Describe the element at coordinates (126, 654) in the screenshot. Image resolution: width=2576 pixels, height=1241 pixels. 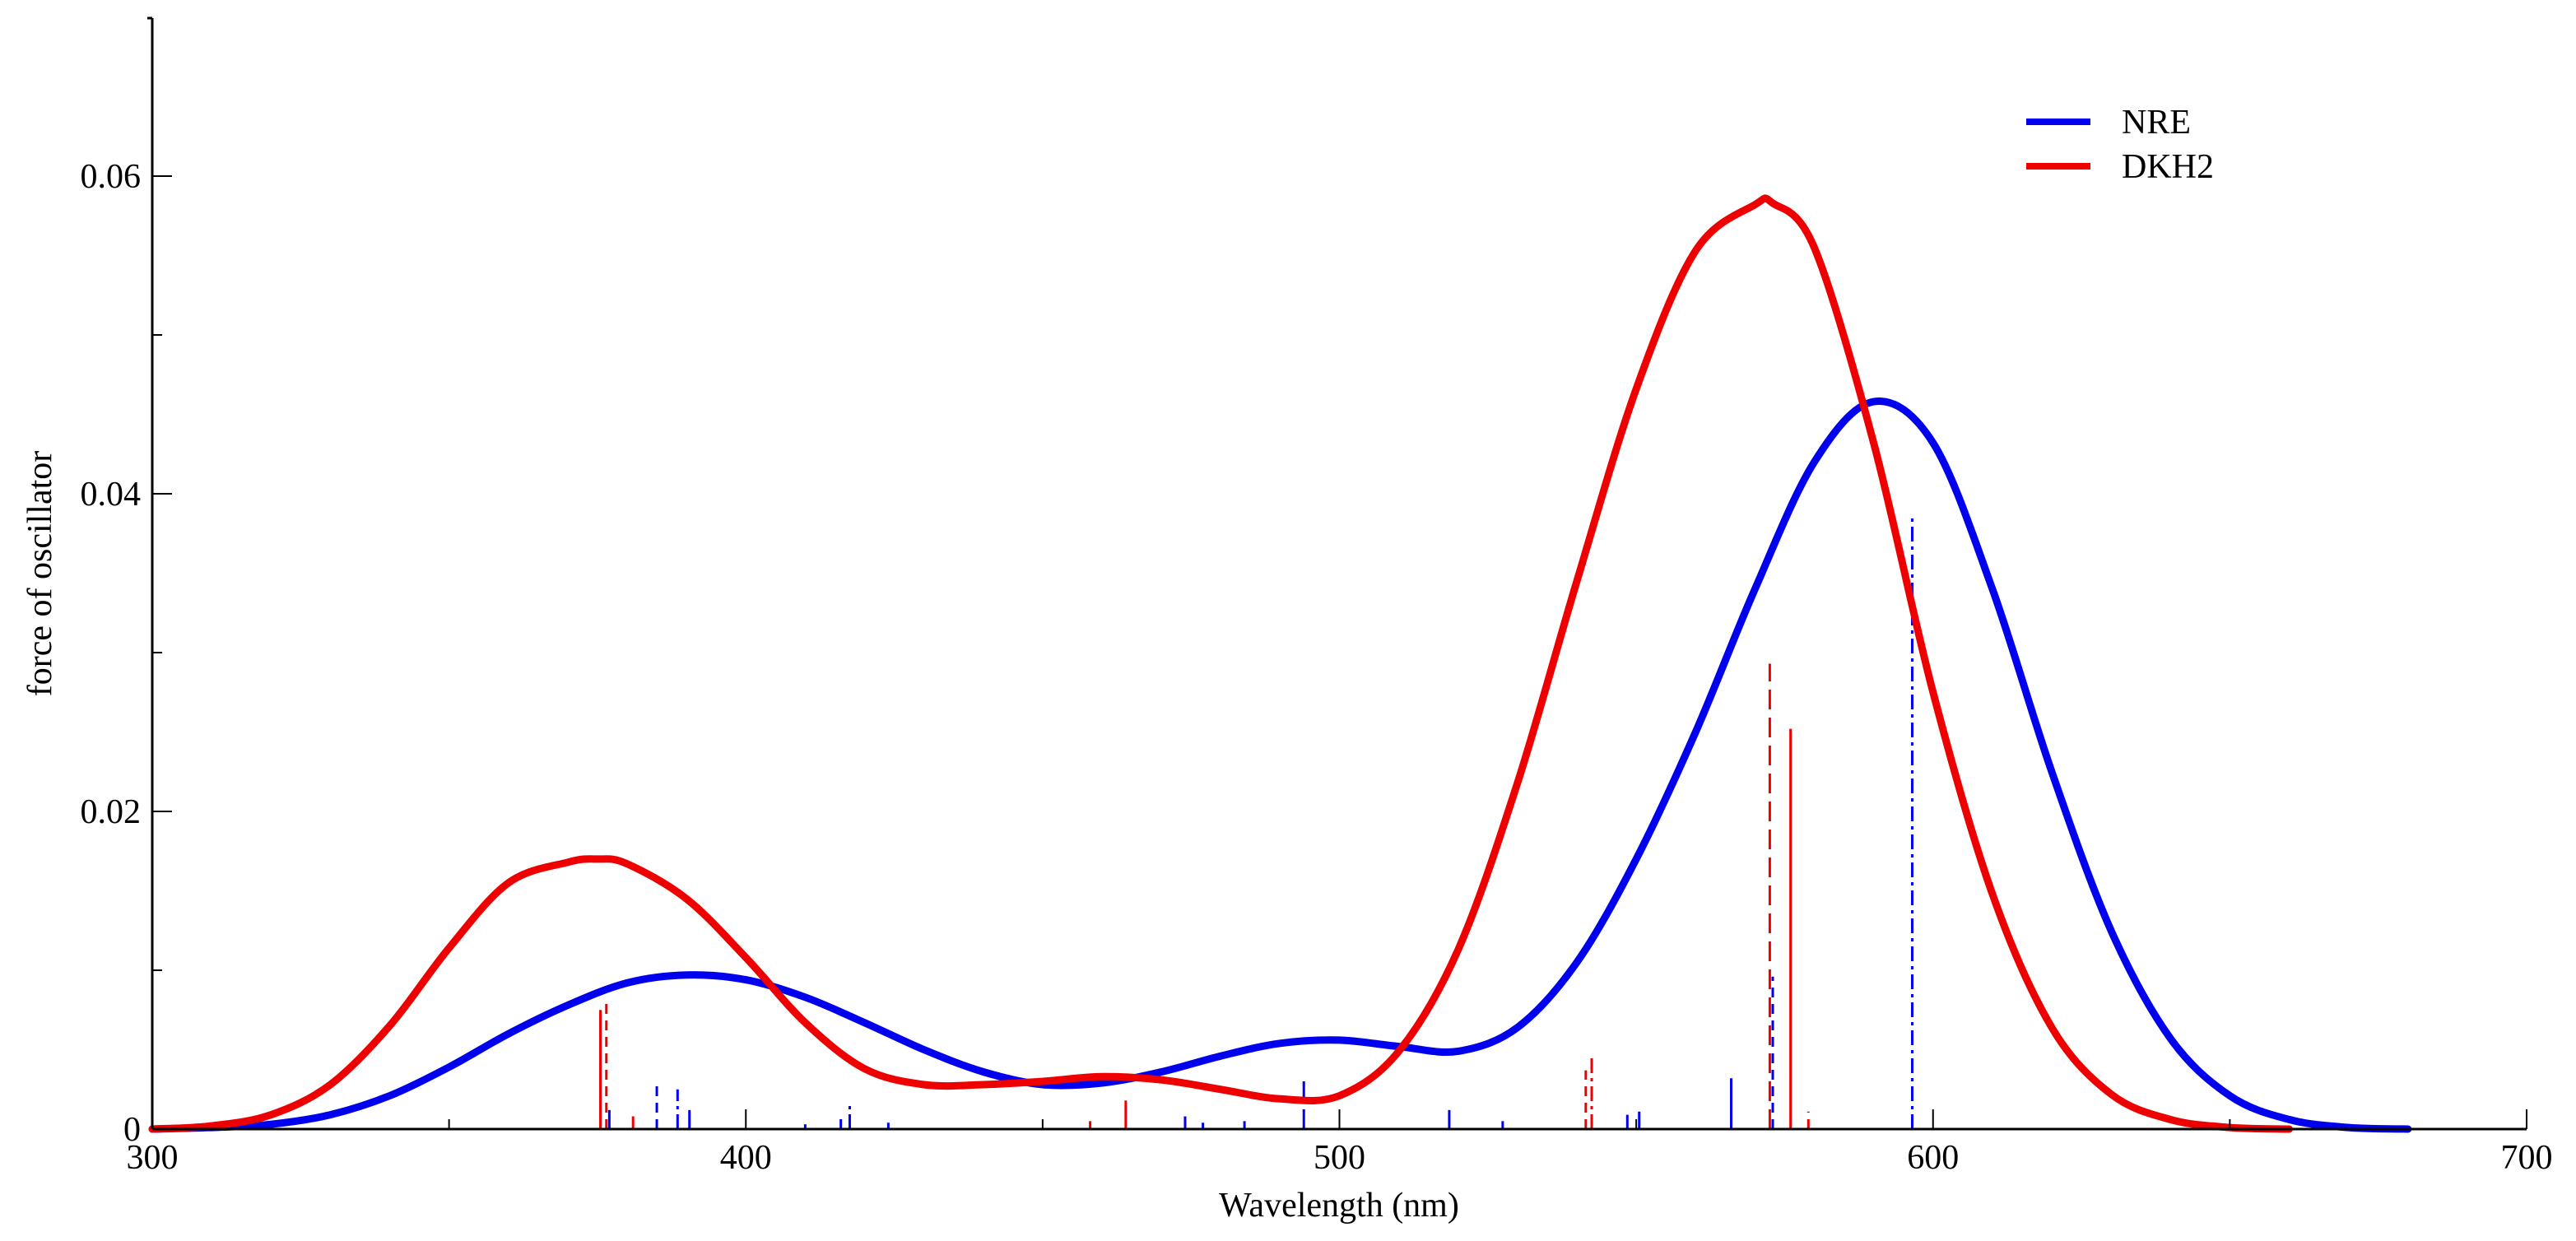
I see `y-ticks: 0 0.02 0.04 0.06` at that location.